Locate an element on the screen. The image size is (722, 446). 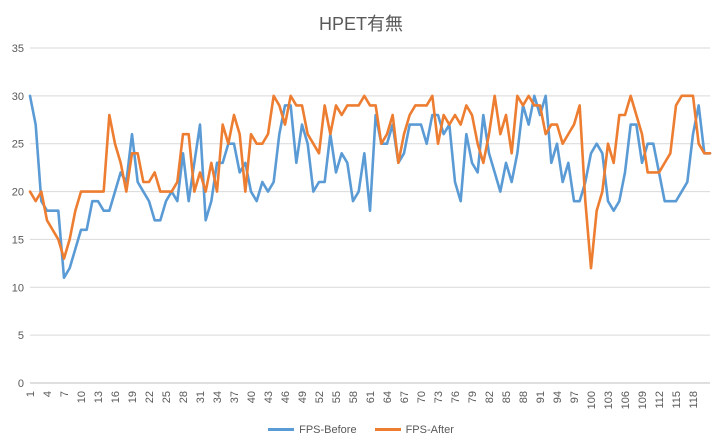
x-tick-label: 103 is located at coordinates (609, 400).